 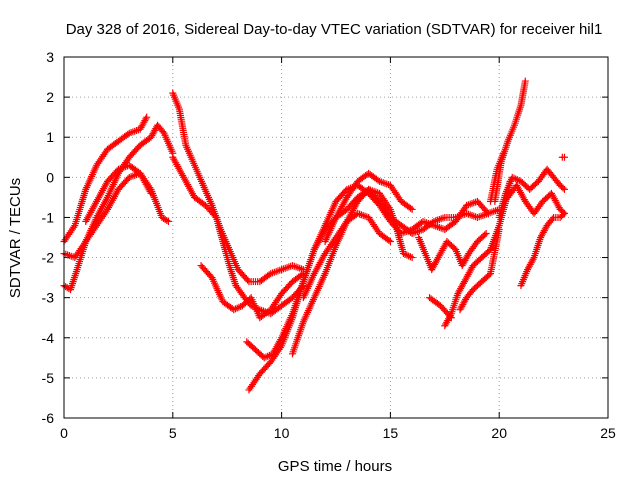 What do you see at coordinates (48, 298) in the screenshot?
I see `y-tick-label: -3` at bounding box center [48, 298].